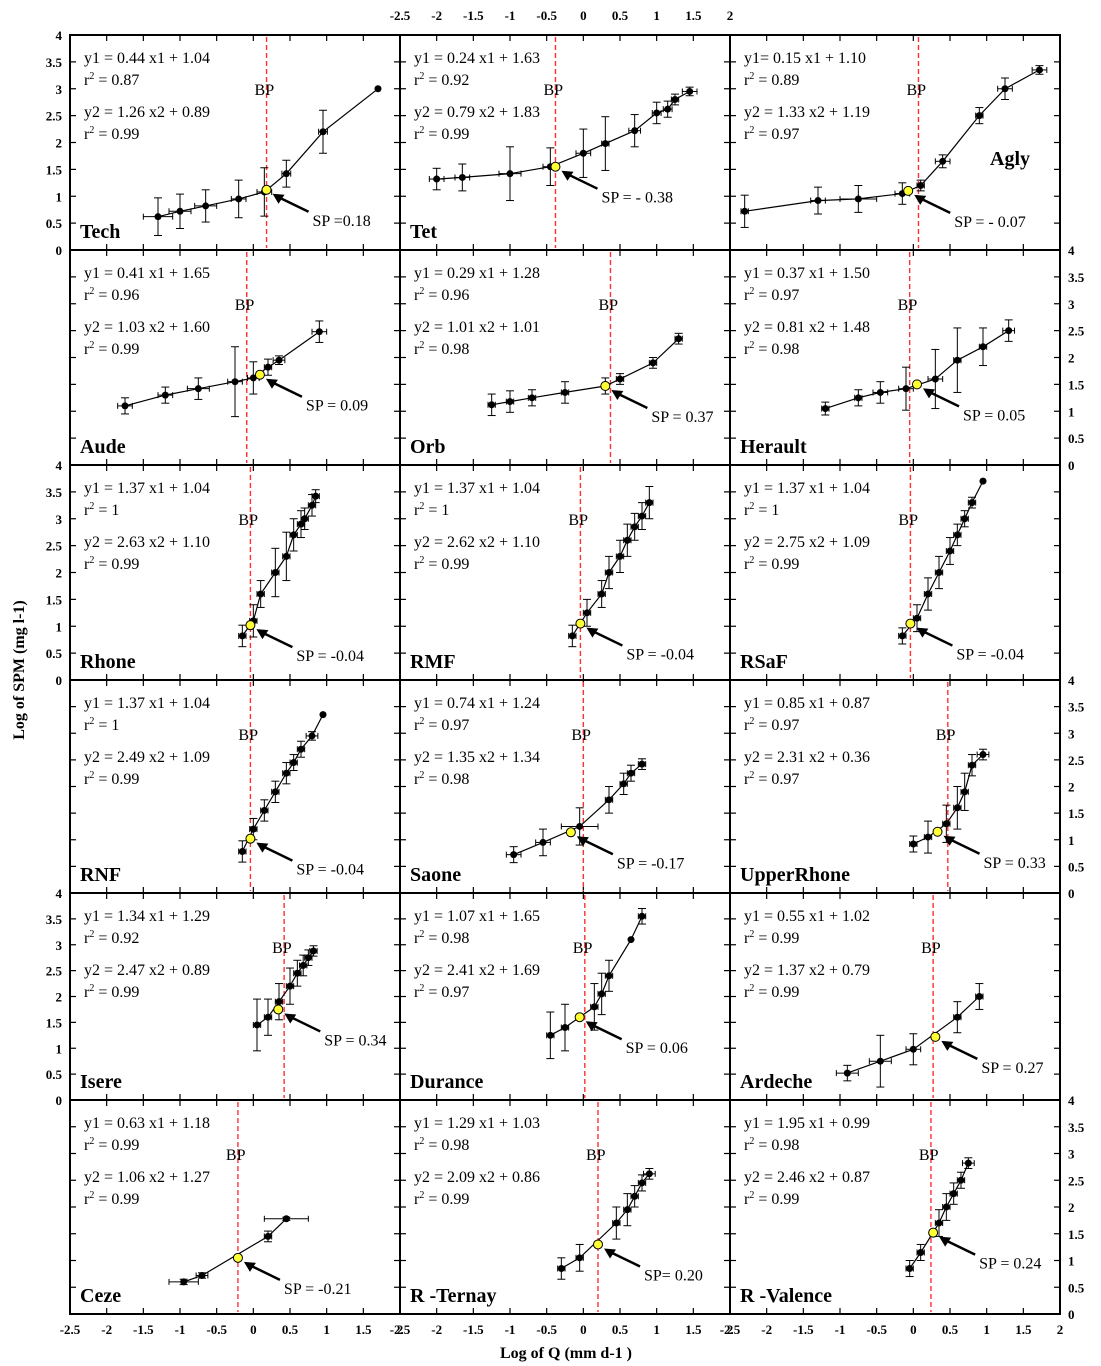  I want to click on y-tick-label: 3, so click(1071, 304).